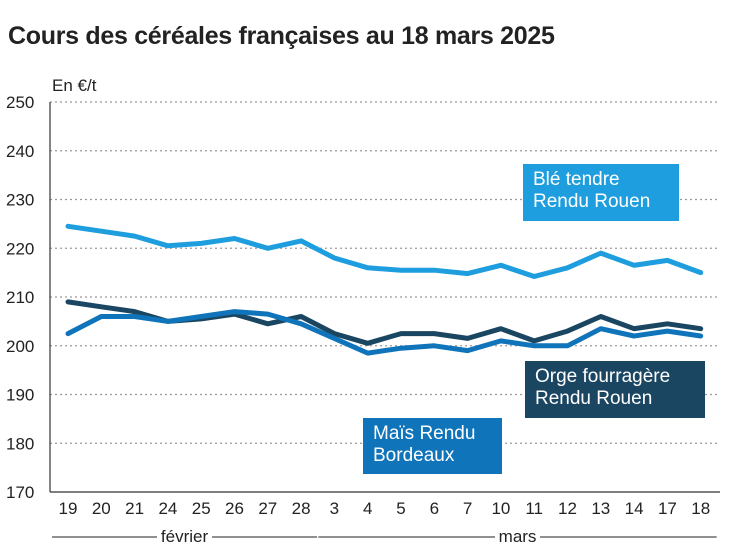 Image resolution: width=747 pixels, height=558 pixels. What do you see at coordinates (592, 201) in the screenshot?
I see `callout-ble-line2: Rendu Rouen` at bounding box center [592, 201].